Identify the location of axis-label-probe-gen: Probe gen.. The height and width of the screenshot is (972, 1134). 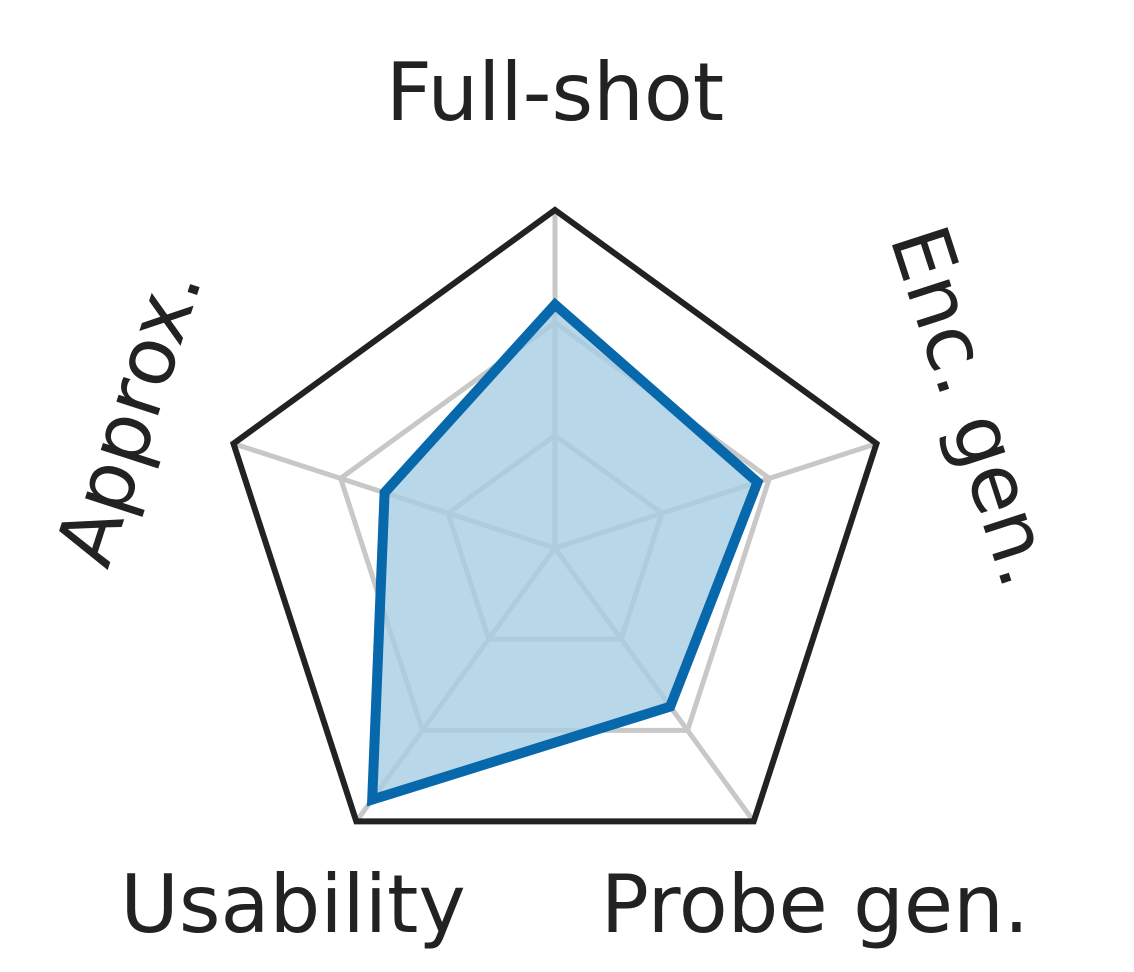
(815, 904).